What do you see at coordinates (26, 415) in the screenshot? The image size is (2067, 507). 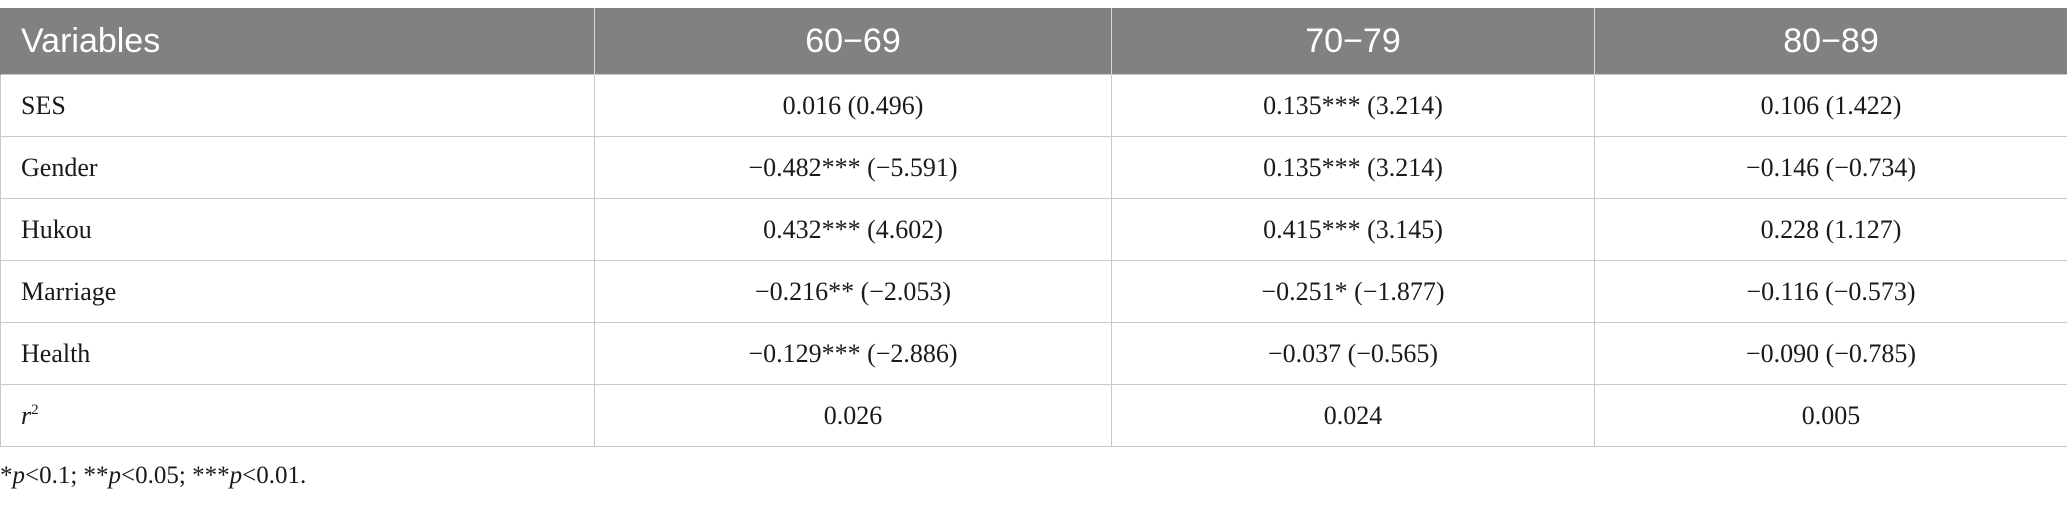 I see `r-letter: r` at bounding box center [26, 415].